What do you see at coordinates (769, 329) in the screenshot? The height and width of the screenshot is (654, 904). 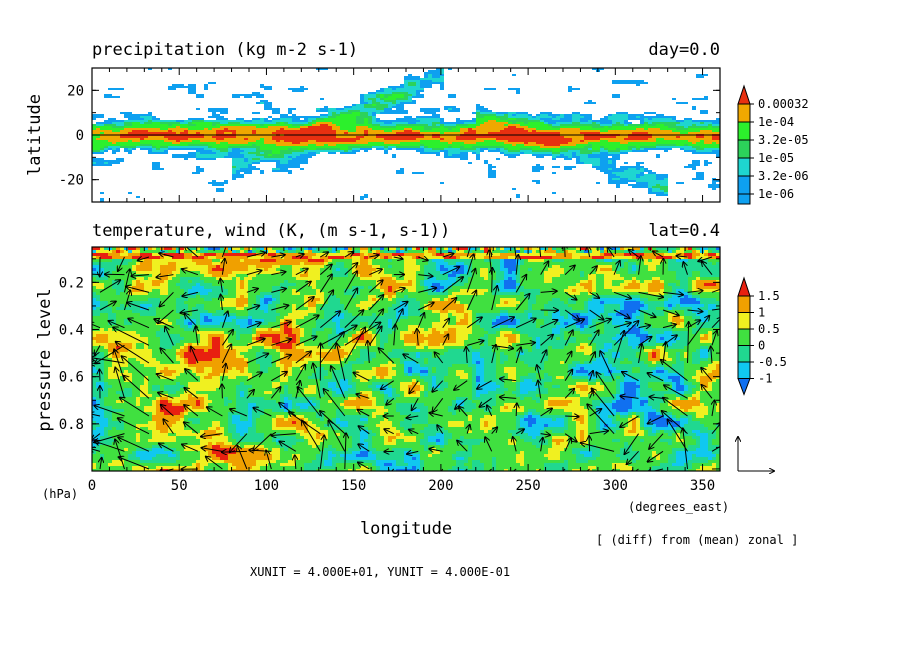 I see `bottom-colorbar-label: 0.5` at bounding box center [769, 329].